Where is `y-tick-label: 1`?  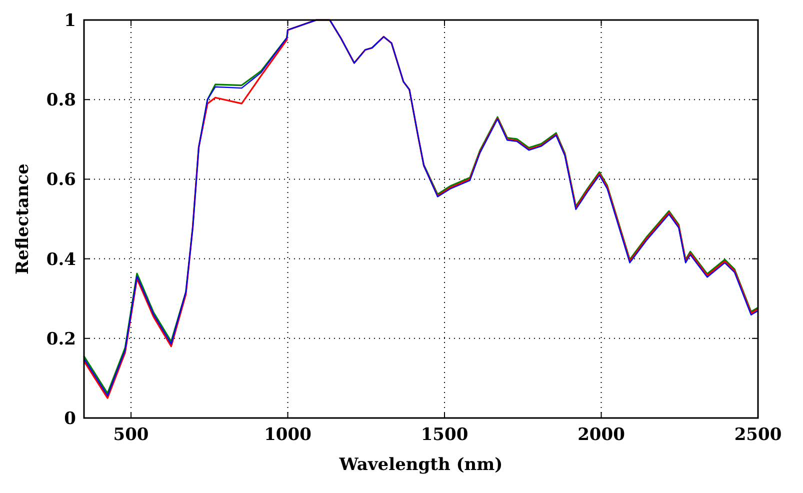
y-tick-label: 1 is located at coordinates (70, 20).